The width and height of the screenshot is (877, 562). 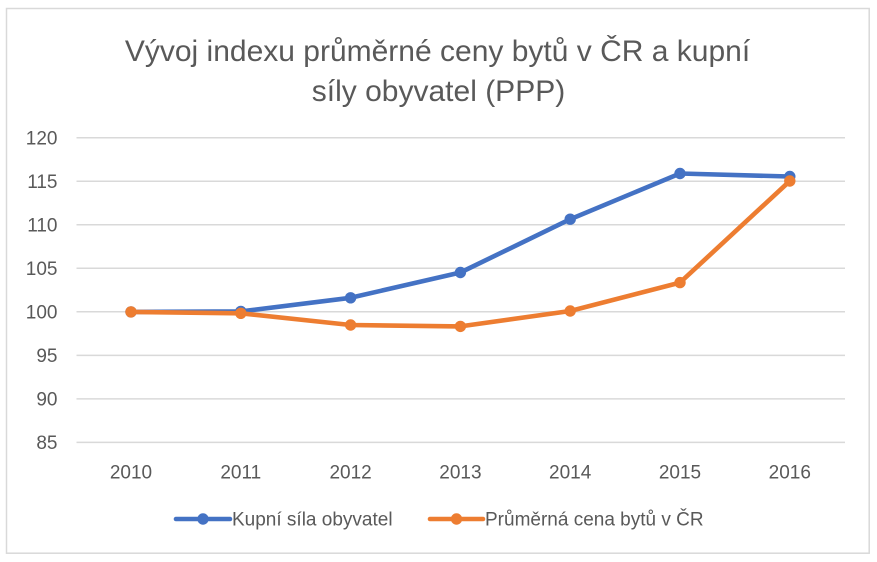 What do you see at coordinates (570, 473) in the screenshot?
I see `svg-text: 2014` at bounding box center [570, 473].